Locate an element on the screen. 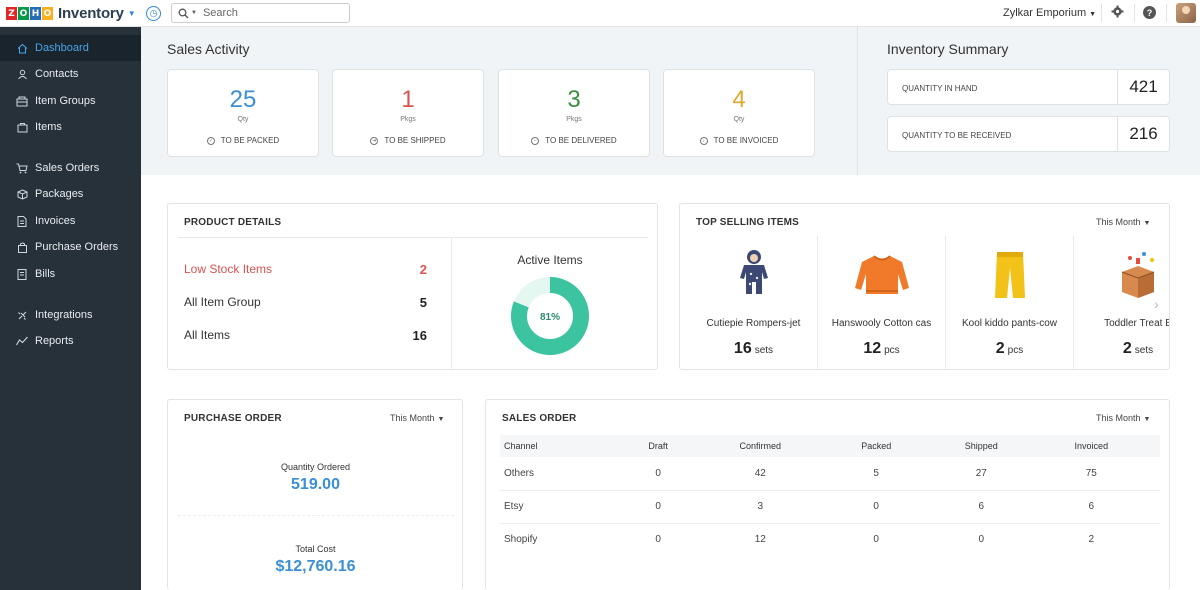  bag-icon is located at coordinates (22, 247).